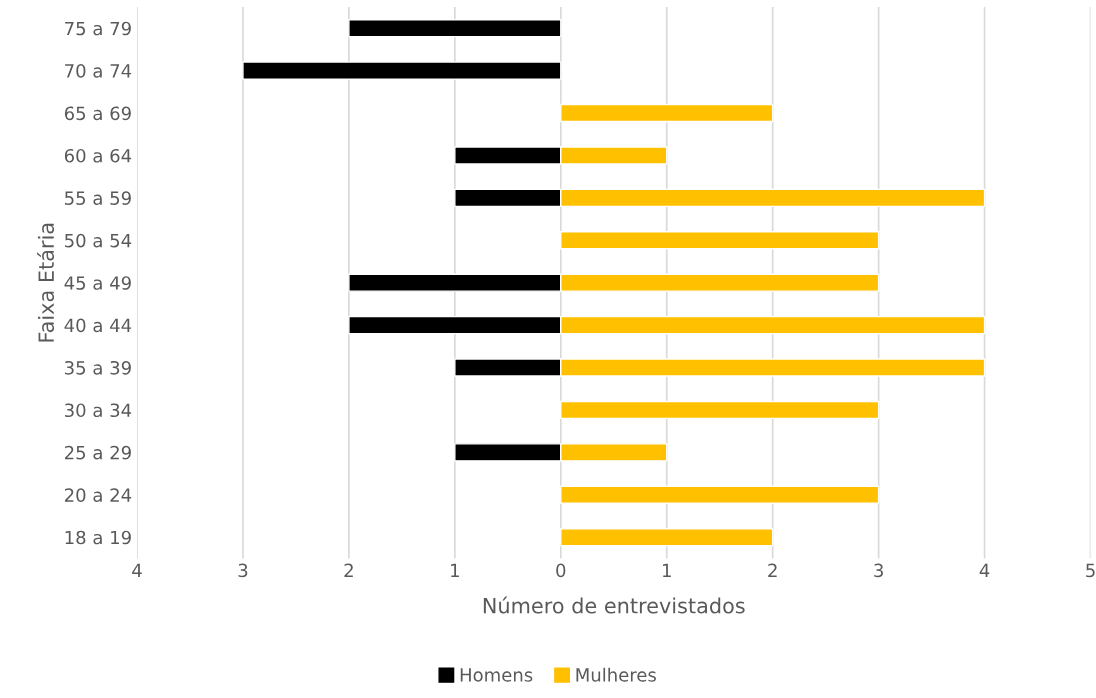  What do you see at coordinates (616, 674) in the screenshot?
I see `legend-label: Mulheres` at bounding box center [616, 674].